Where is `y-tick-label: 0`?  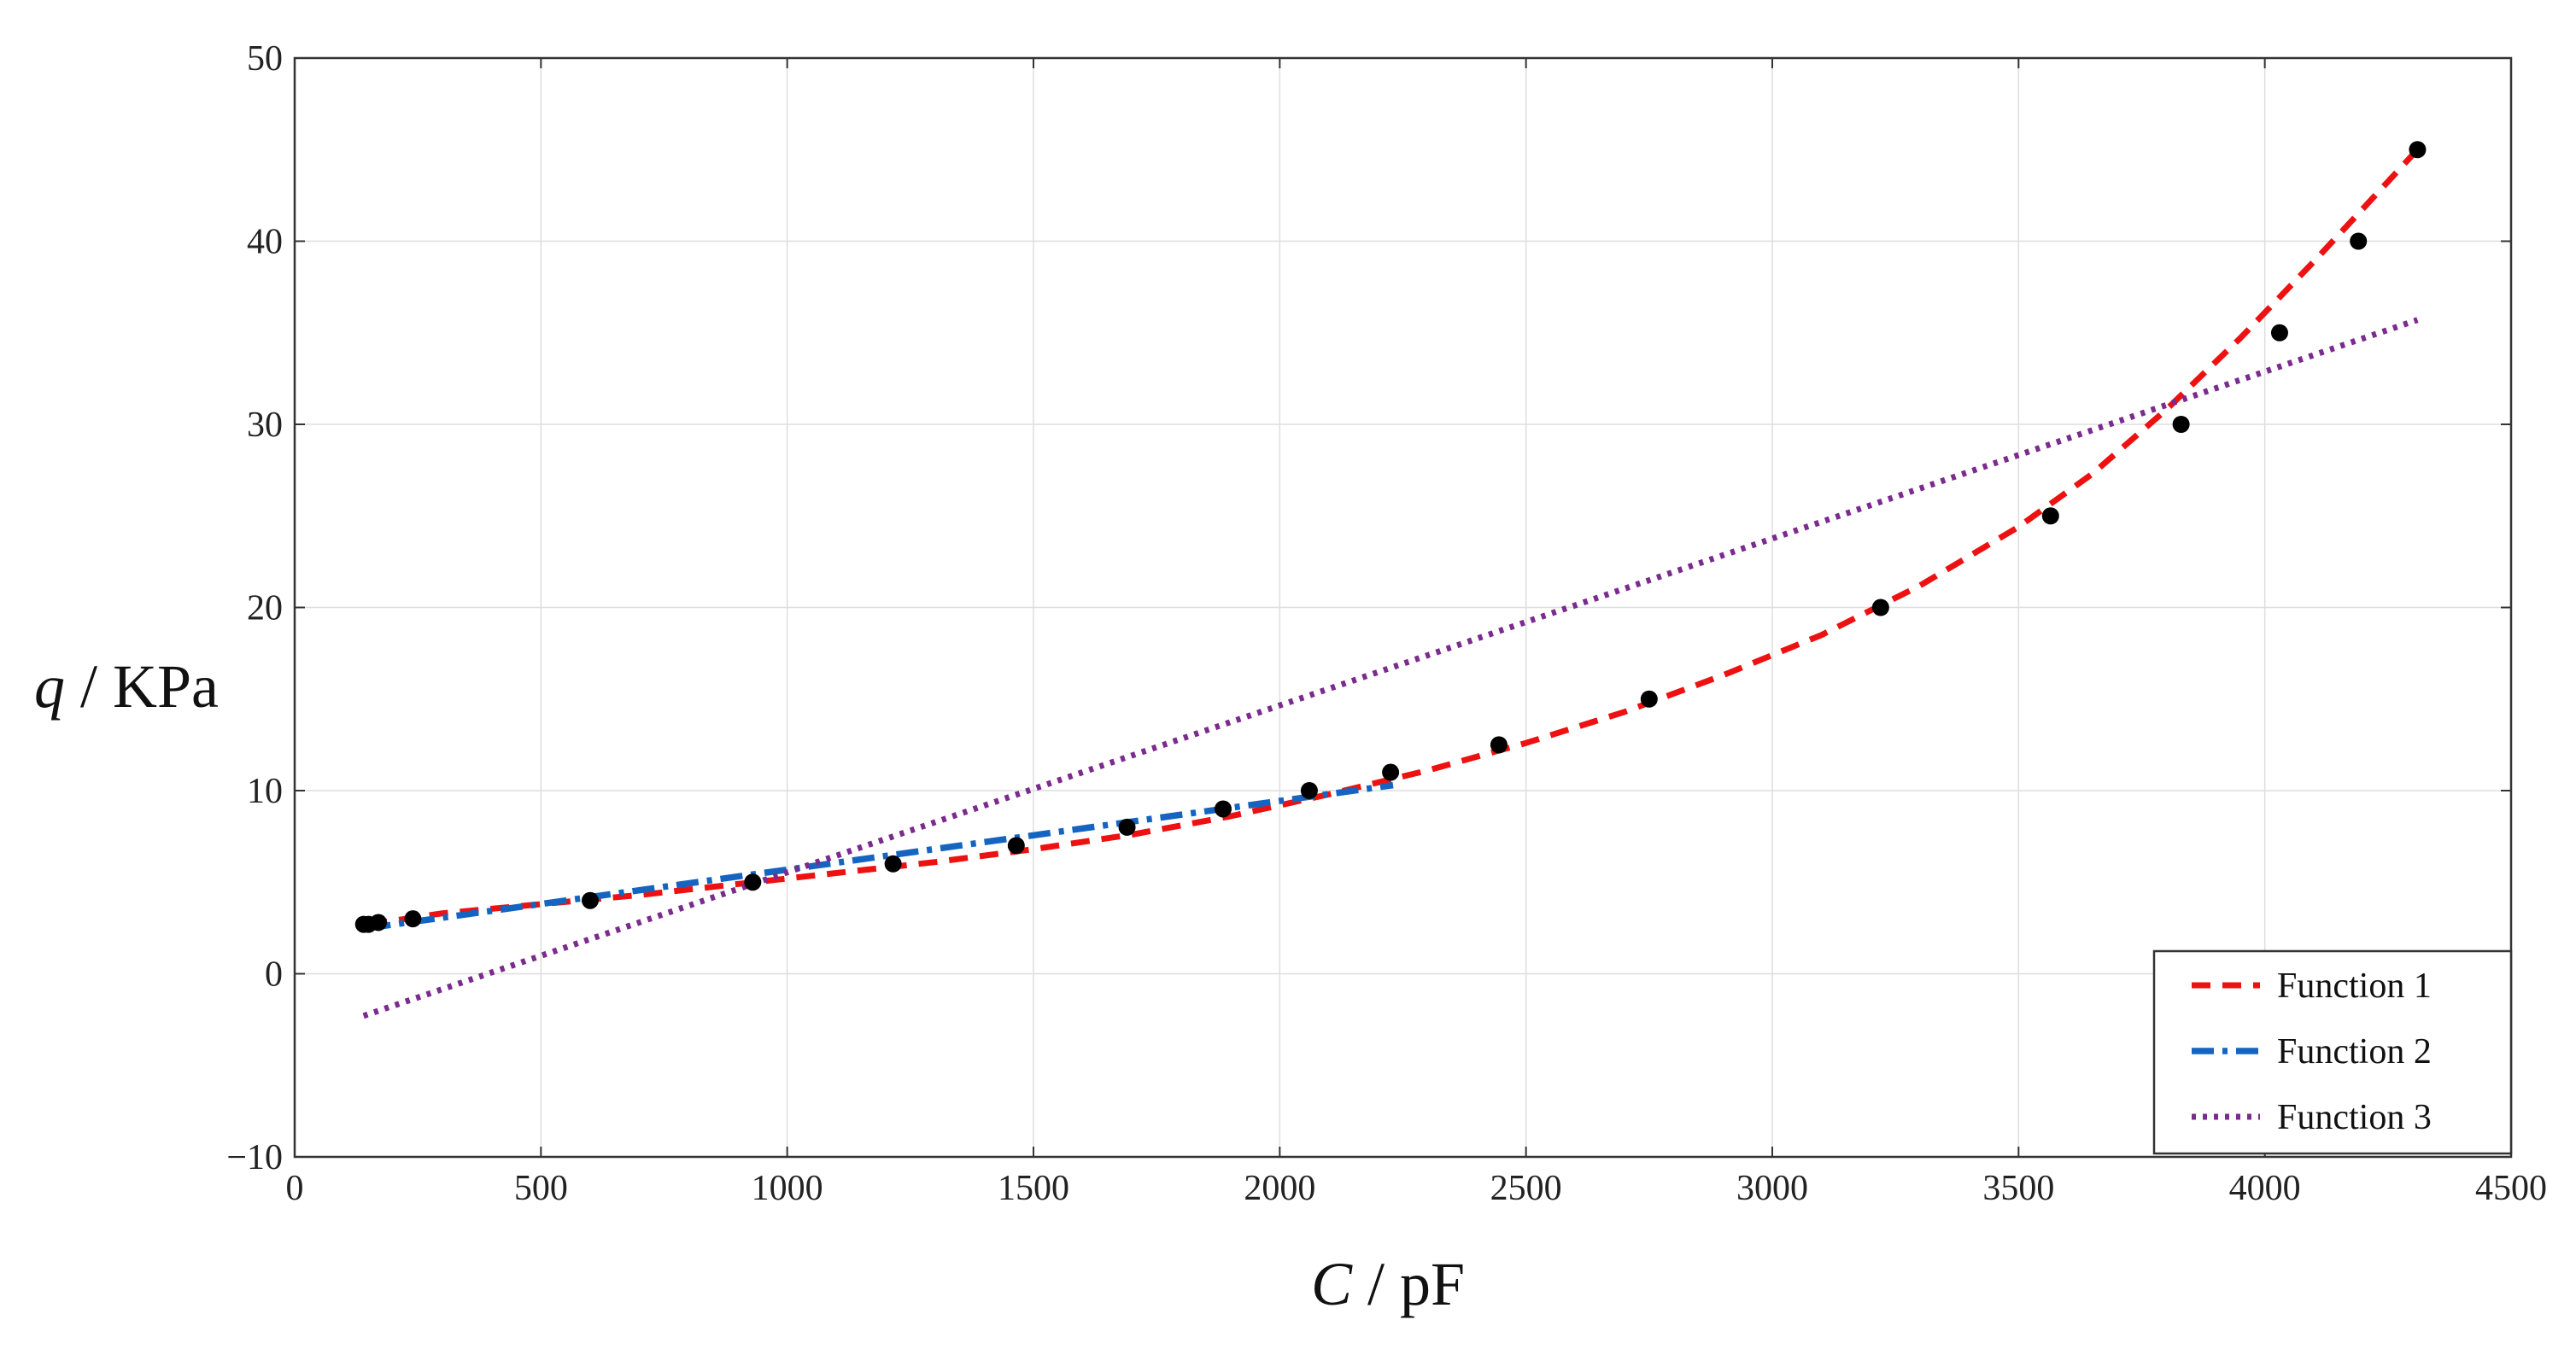 y-tick-label: 0 is located at coordinates (274, 975).